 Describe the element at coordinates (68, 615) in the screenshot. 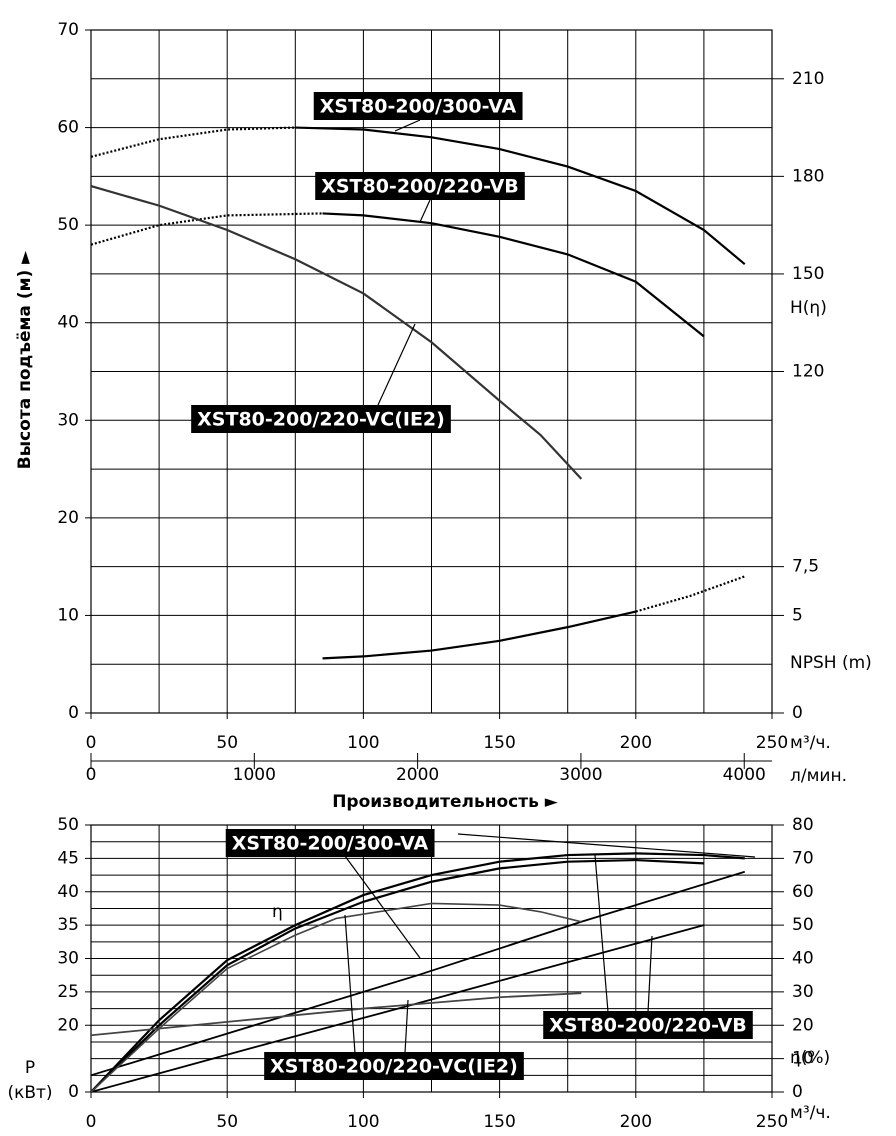

I see `y-tick-label: 10` at that location.